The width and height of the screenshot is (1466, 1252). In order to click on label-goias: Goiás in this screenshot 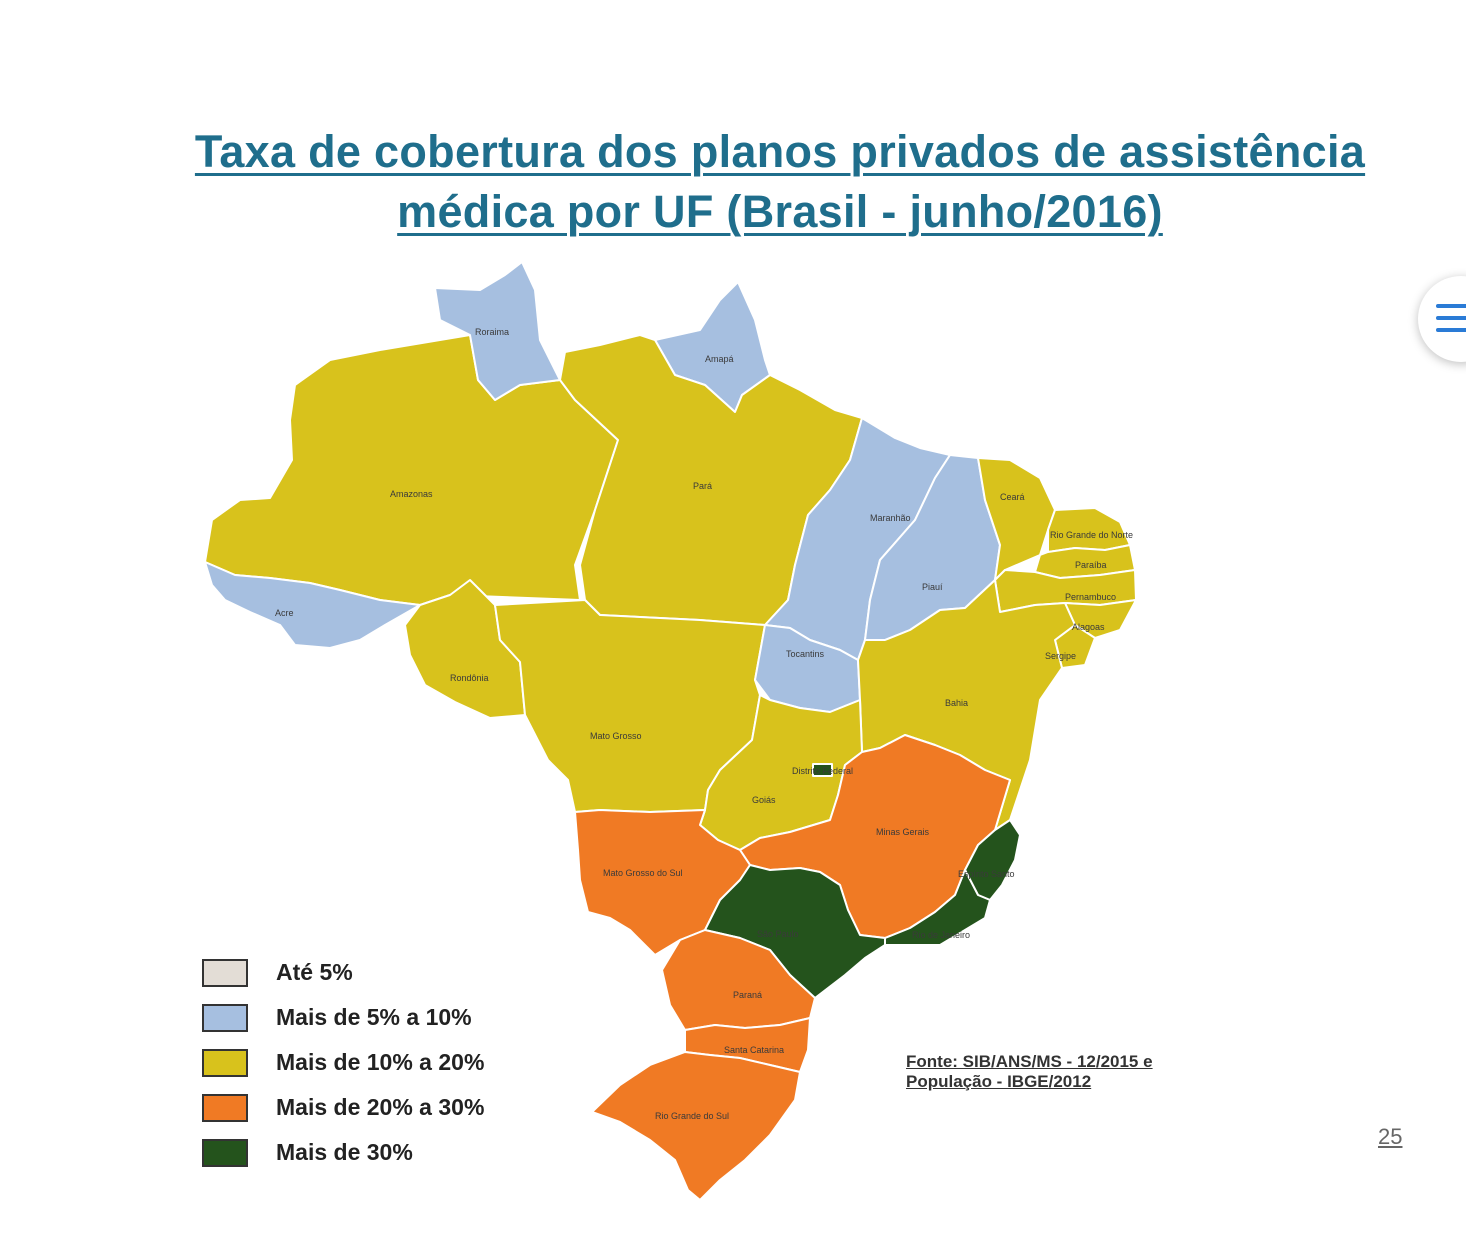, I will do `click(764, 800)`.